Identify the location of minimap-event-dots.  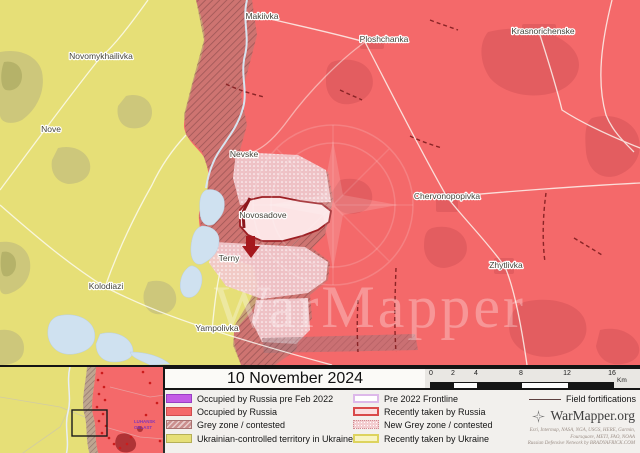
(128, 410).